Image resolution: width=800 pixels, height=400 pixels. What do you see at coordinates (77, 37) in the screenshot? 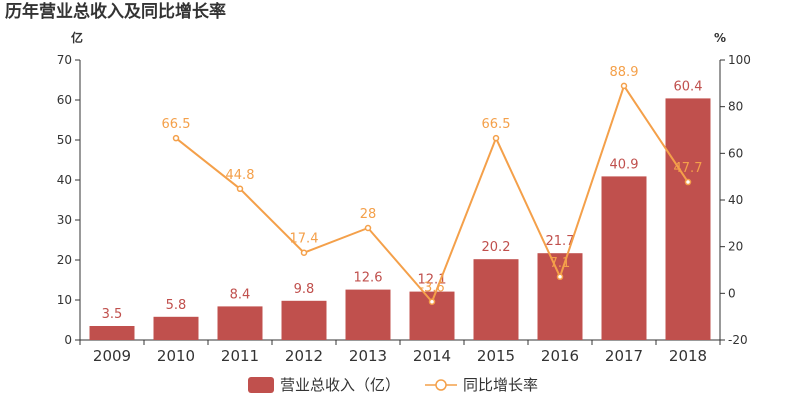
I see `left-axis-unit: 亿` at bounding box center [77, 37].